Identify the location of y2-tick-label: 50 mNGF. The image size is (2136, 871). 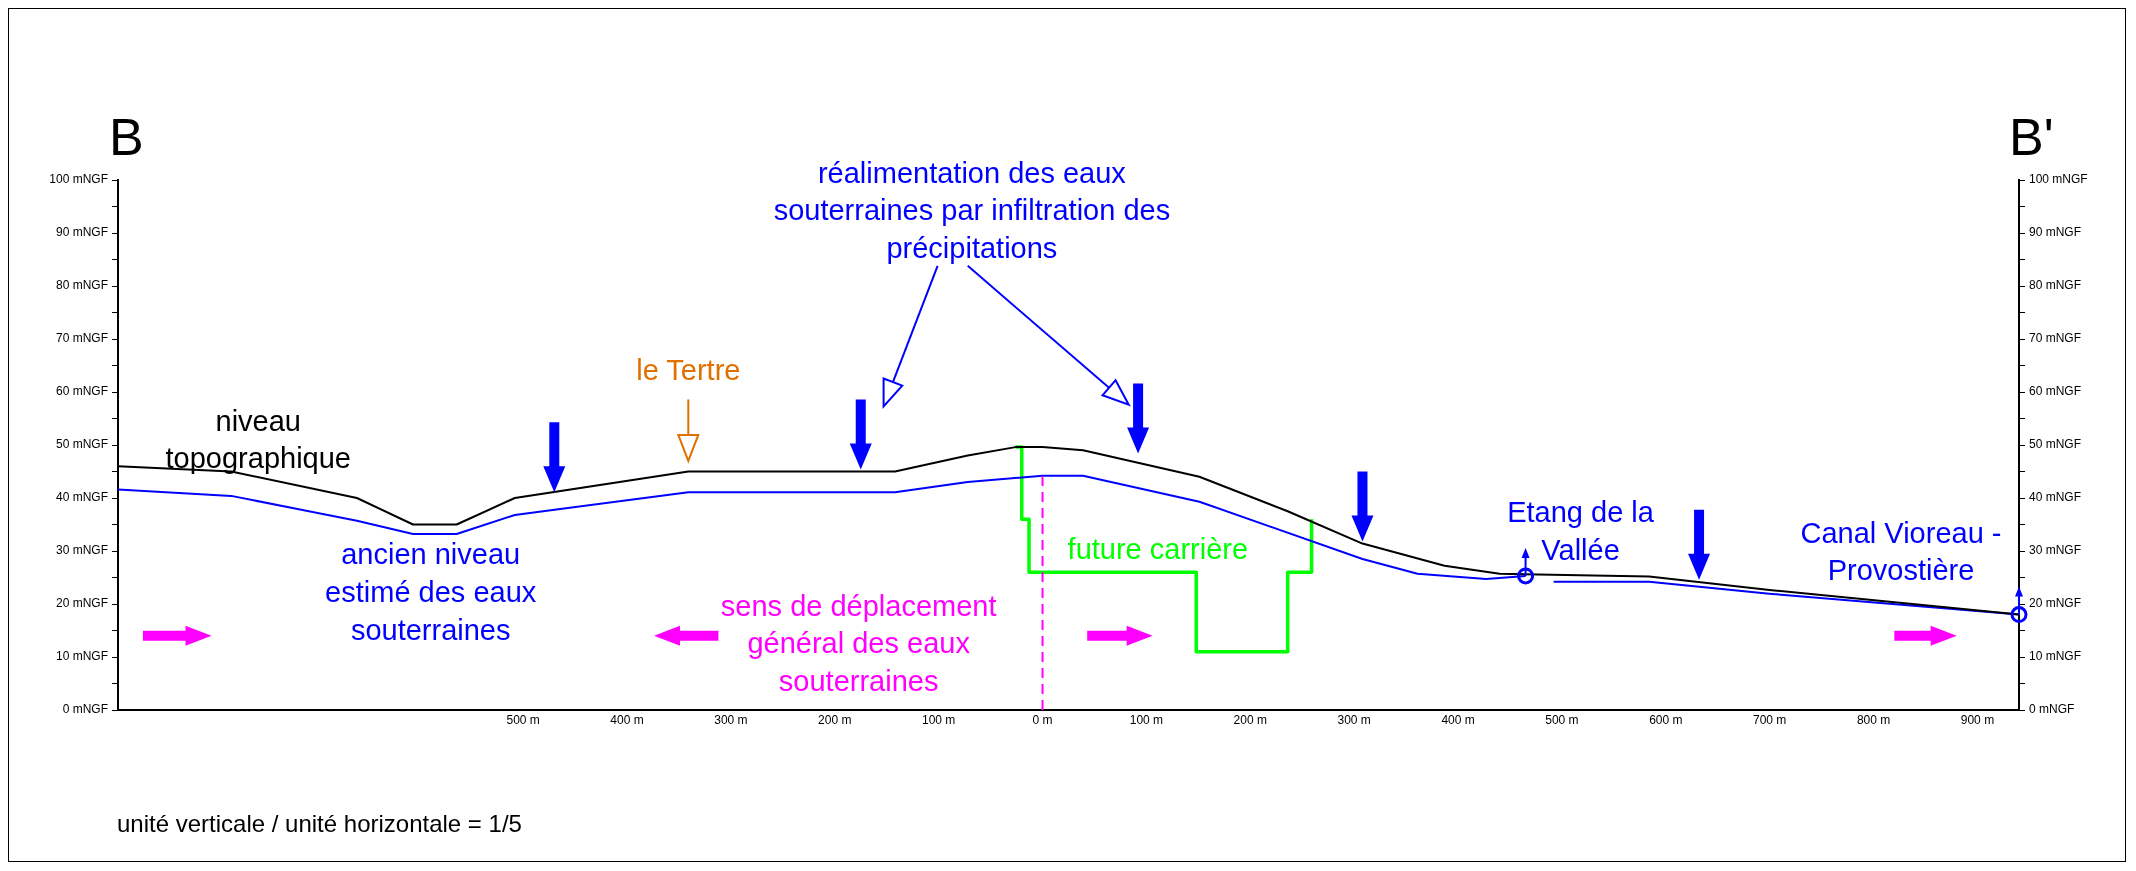
(2055, 444).